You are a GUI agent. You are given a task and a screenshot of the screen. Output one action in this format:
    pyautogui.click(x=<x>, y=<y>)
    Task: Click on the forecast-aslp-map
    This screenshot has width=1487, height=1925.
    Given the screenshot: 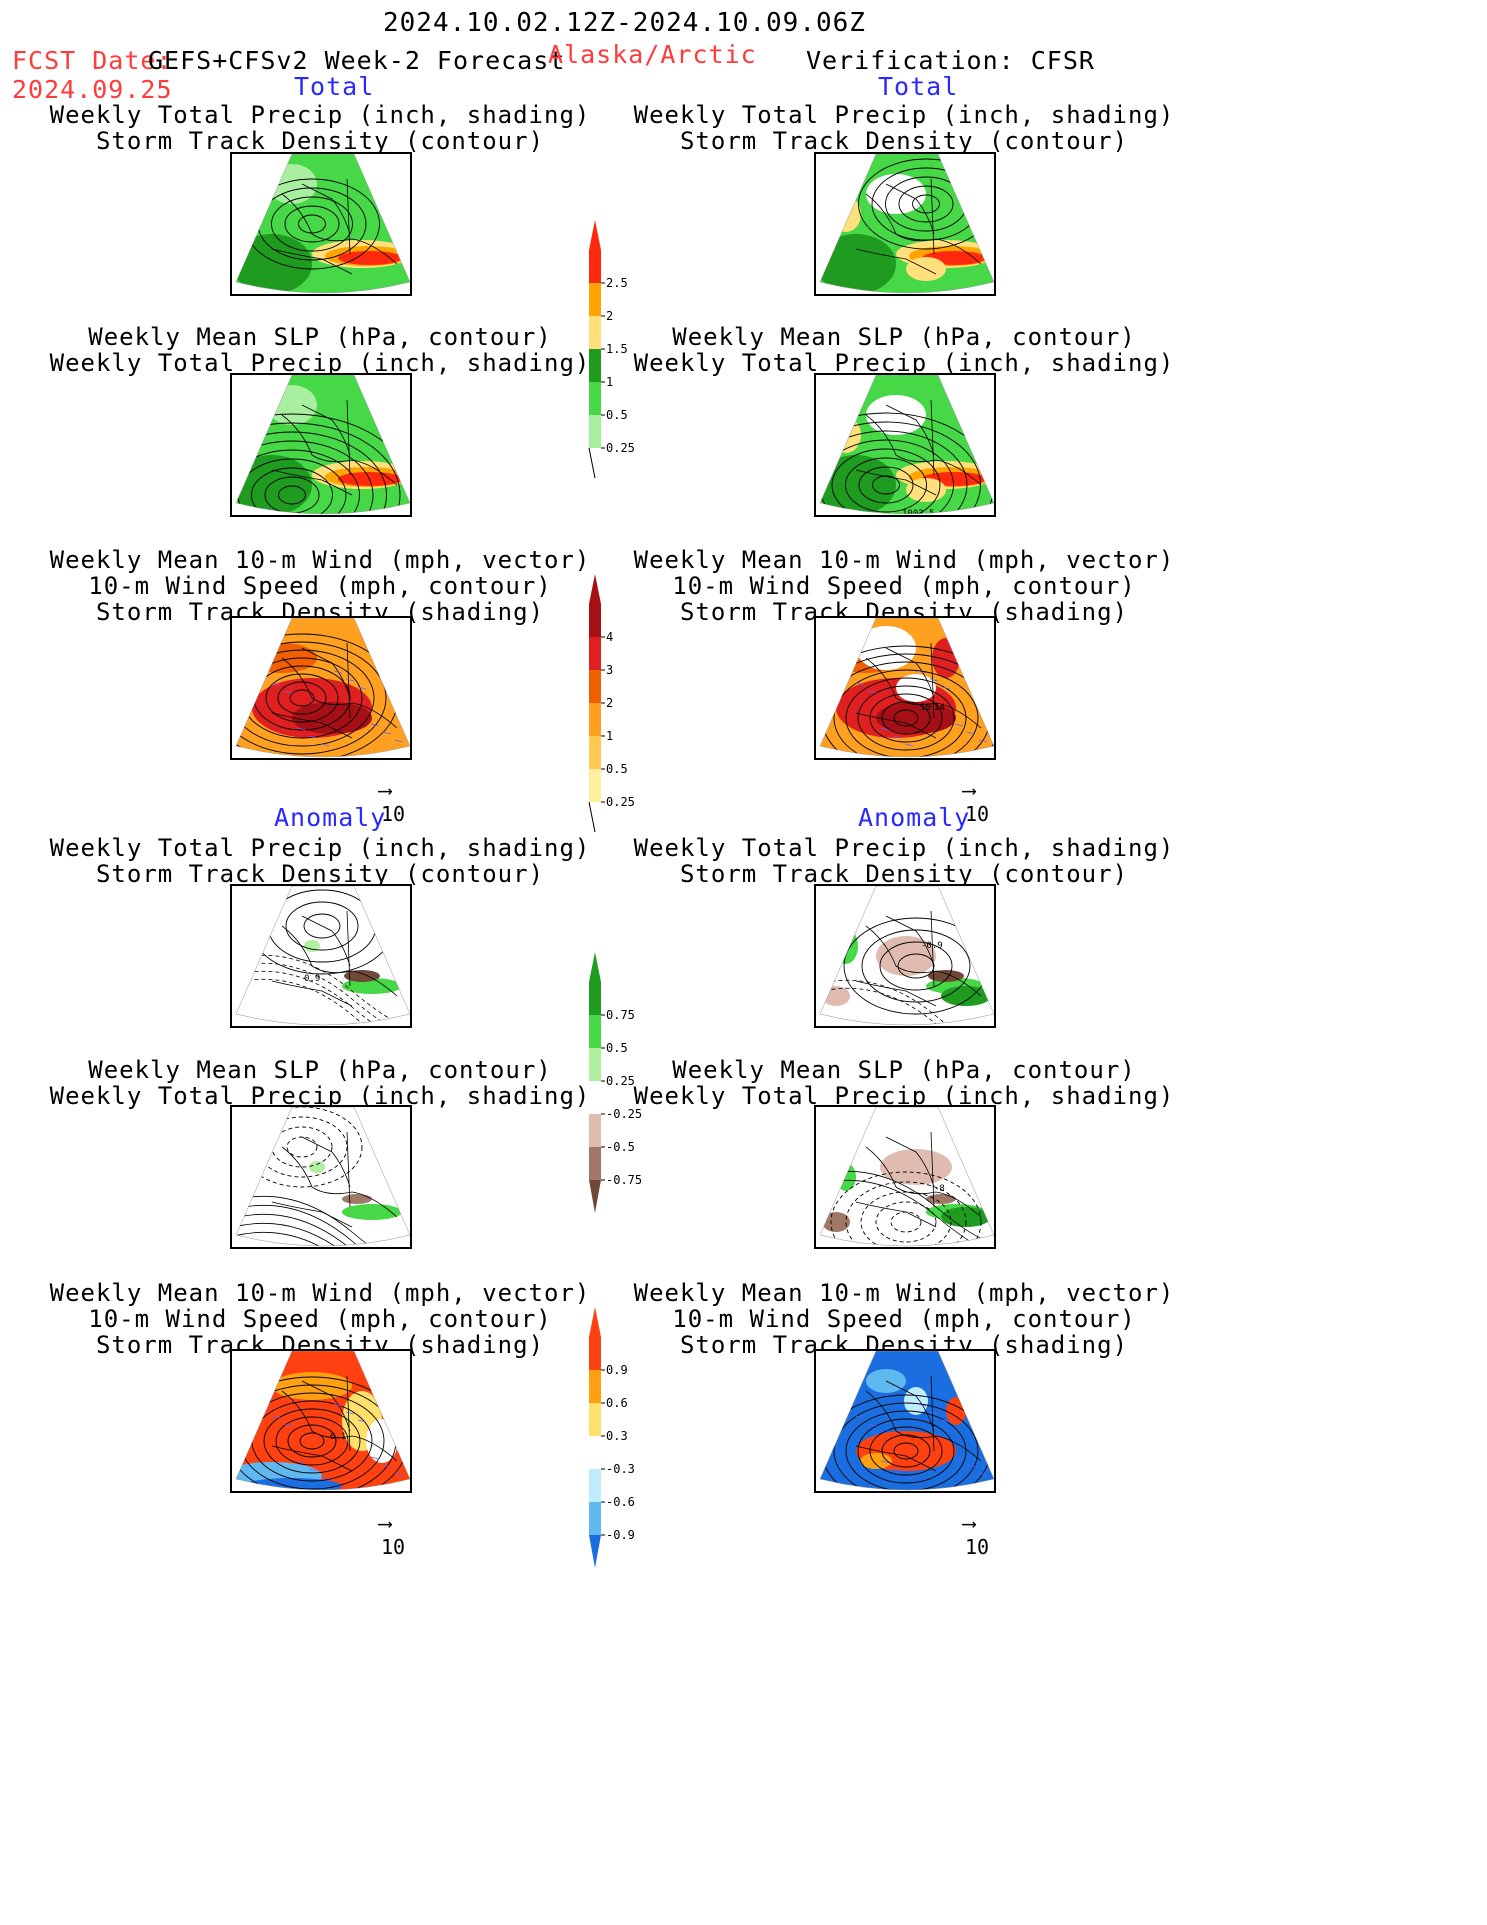 What is the action you would take?
    pyautogui.click(x=322, y=1177)
    